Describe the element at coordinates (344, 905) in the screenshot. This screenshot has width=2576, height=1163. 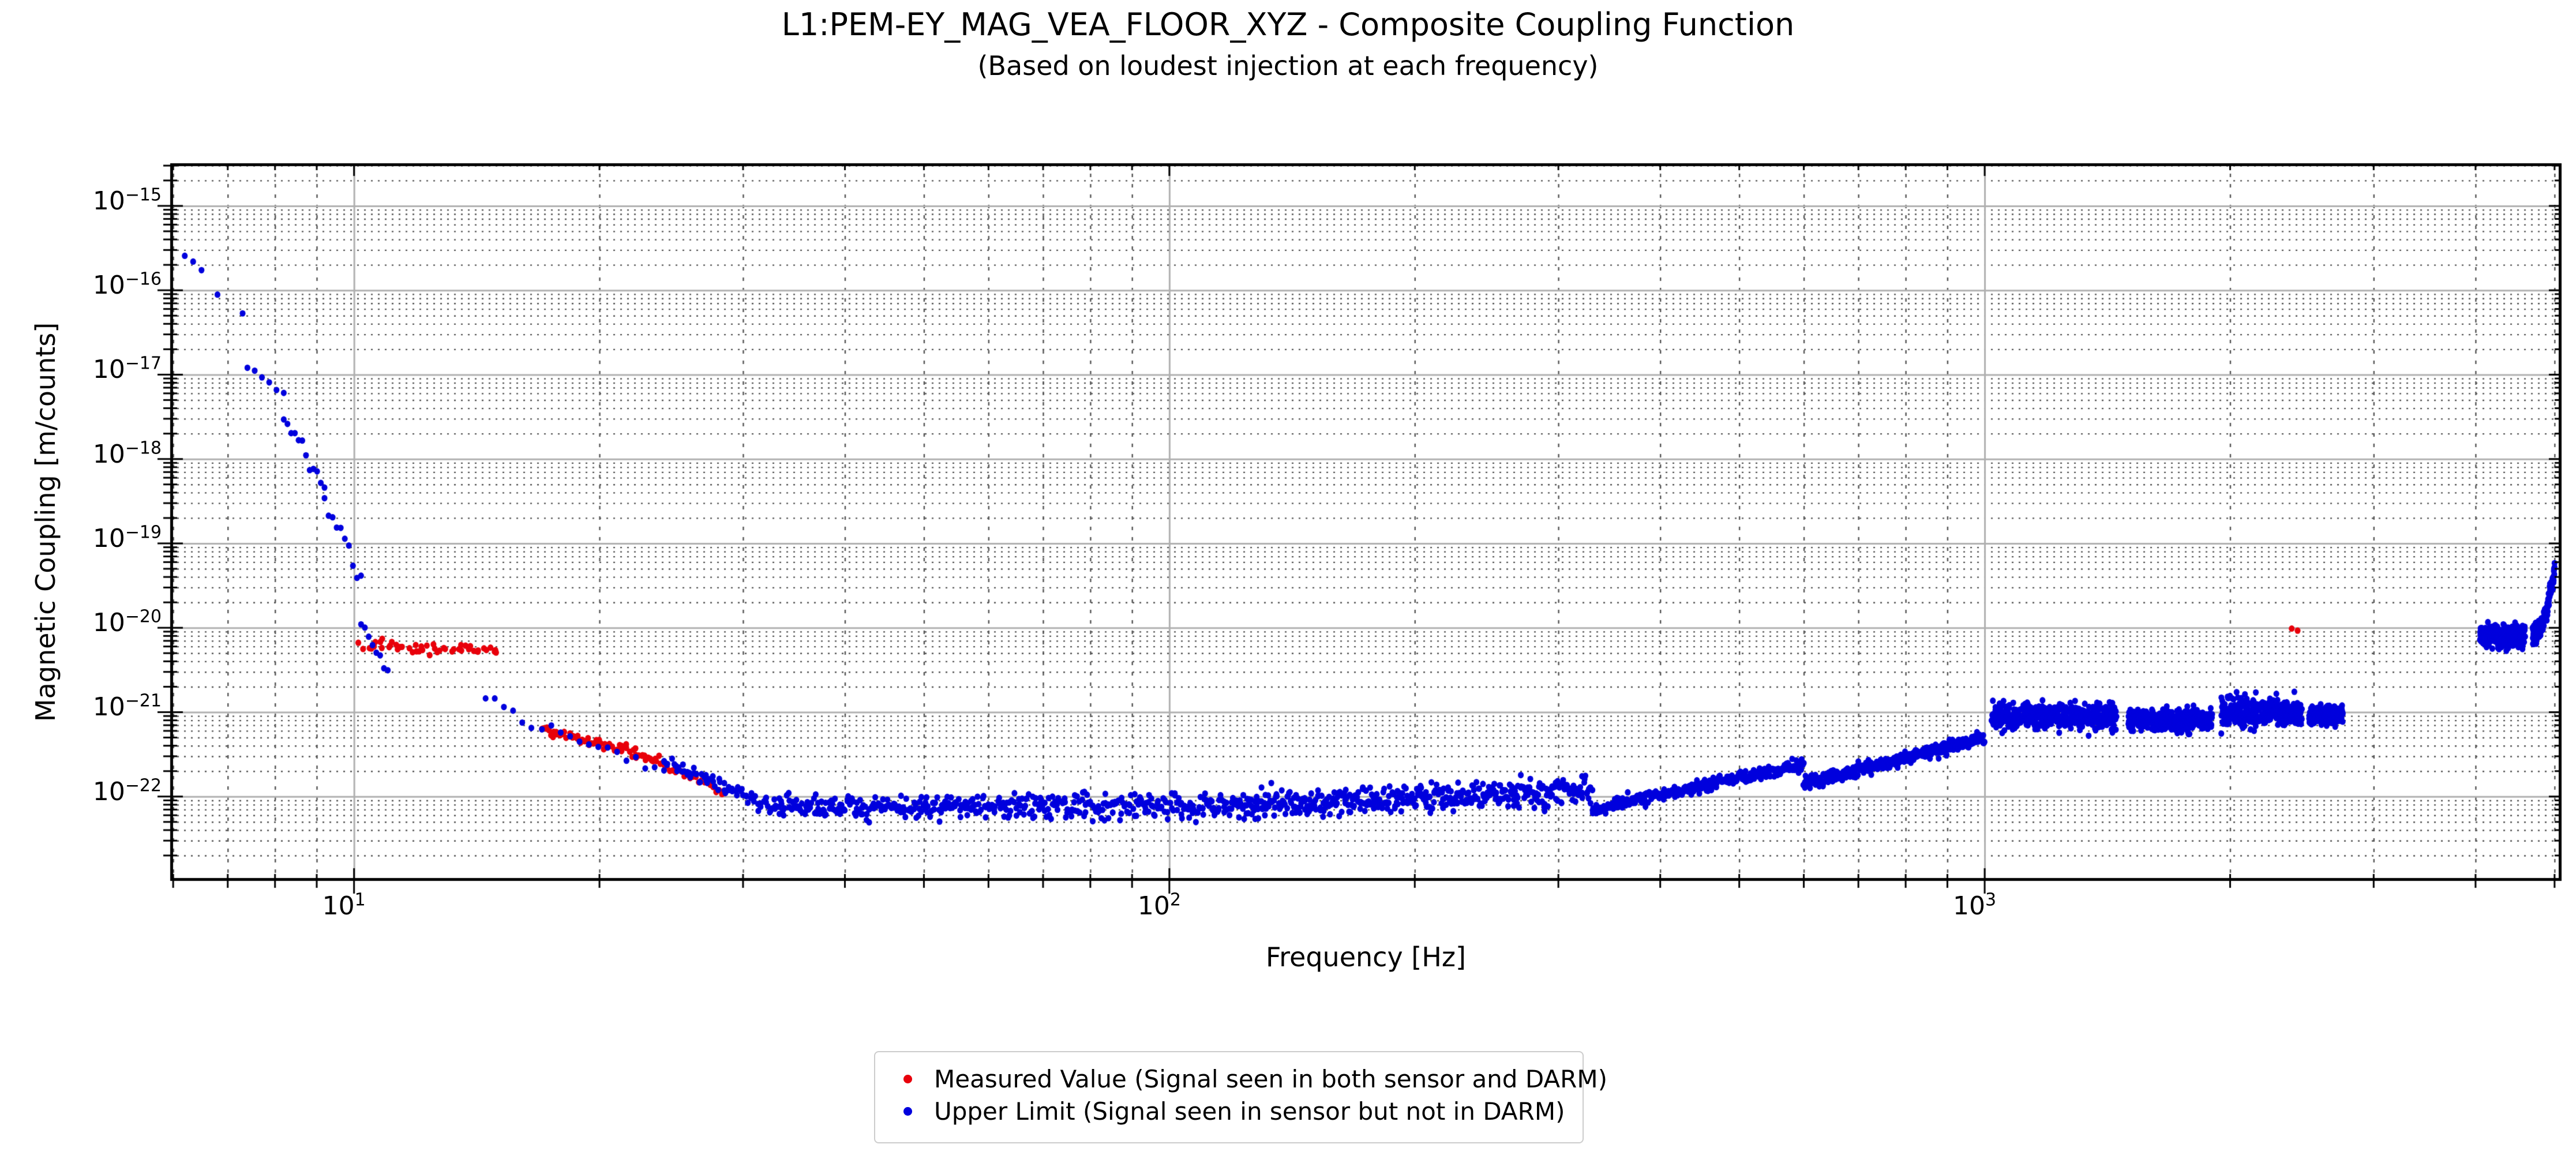
I see `x-tick-label-0: 101` at that location.